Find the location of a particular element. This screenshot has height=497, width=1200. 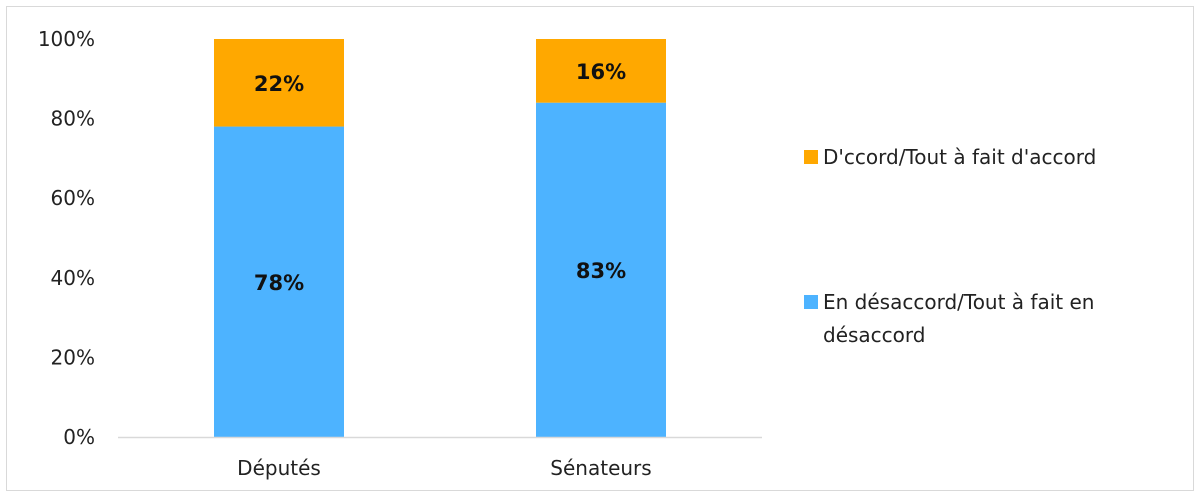

legend-label: En désaccord/Tout à fait en is located at coordinates (958, 302).